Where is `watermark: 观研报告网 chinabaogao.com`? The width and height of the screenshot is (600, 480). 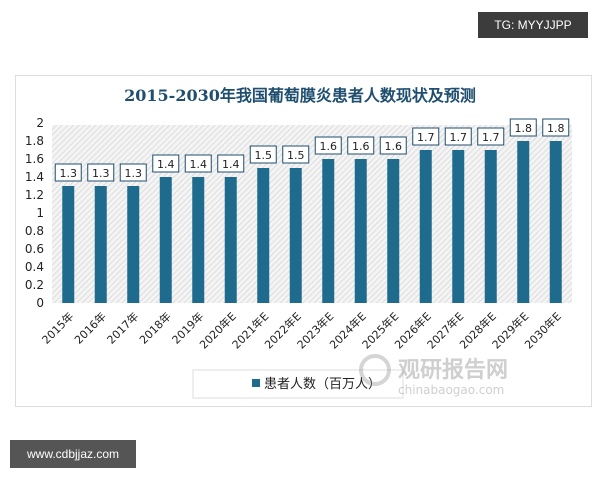 watermark: 观研报告网 chinabaogao.com is located at coordinates (433, 375).